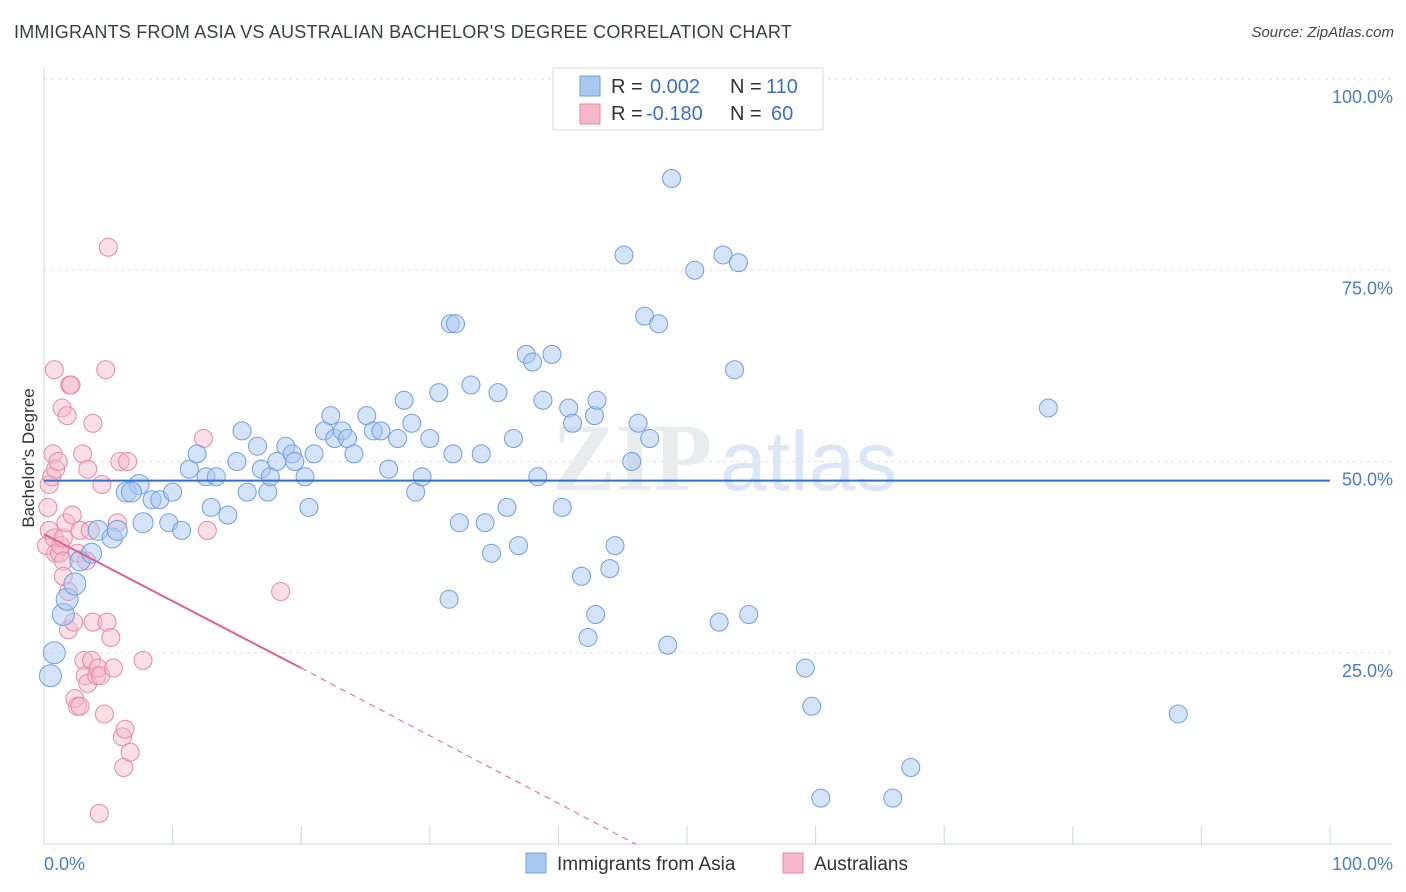 The width and height of the screenshot is (1406, 892). Describe the element at coordinates (808, 461) in the screenshot. I see `watermark-atlas: atlas` at that location.